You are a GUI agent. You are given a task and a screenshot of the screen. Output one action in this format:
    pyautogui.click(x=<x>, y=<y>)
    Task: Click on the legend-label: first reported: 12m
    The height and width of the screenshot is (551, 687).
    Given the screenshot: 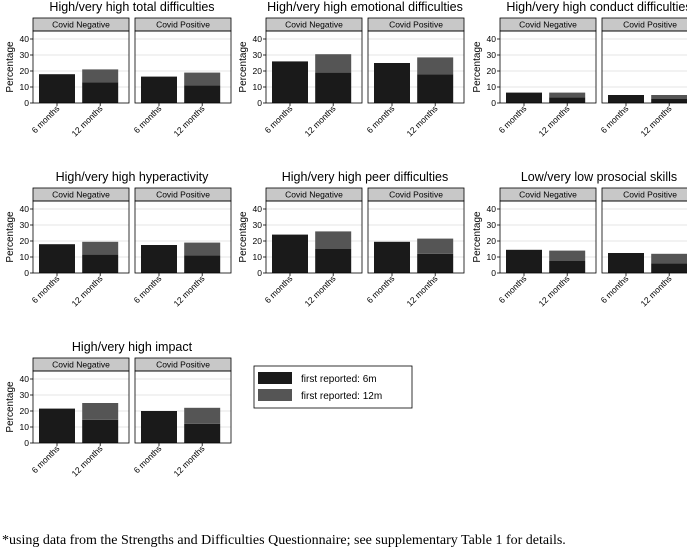 What is the action you would take?
    pyautogui.click(x=341, y=396)
    